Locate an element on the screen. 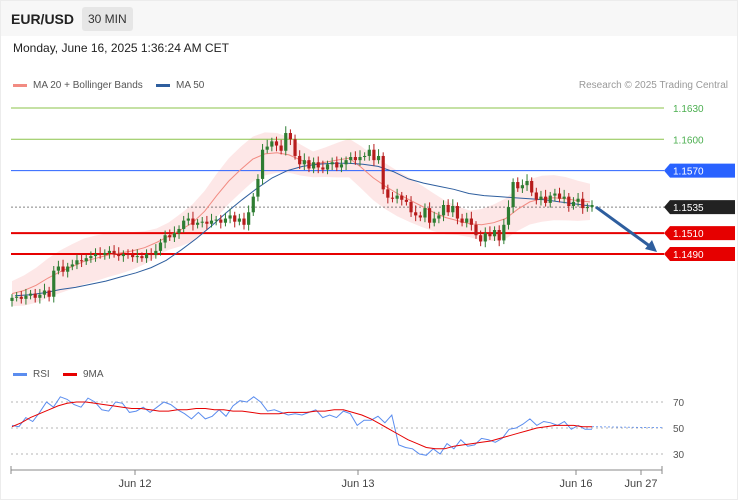  rsi-ma-extension is located at coordinates (628, 427).